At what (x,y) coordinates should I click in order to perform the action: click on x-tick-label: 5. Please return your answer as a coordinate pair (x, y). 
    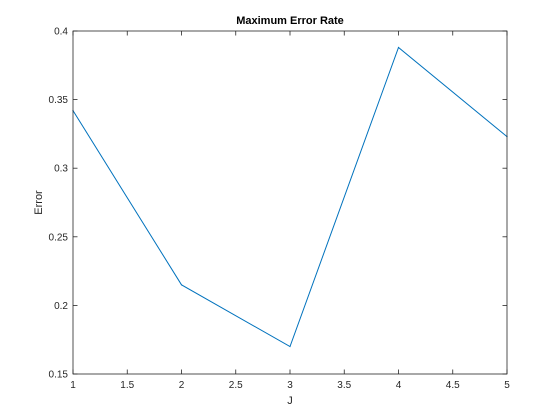
    Looking at the image, I should click on (507, 385).